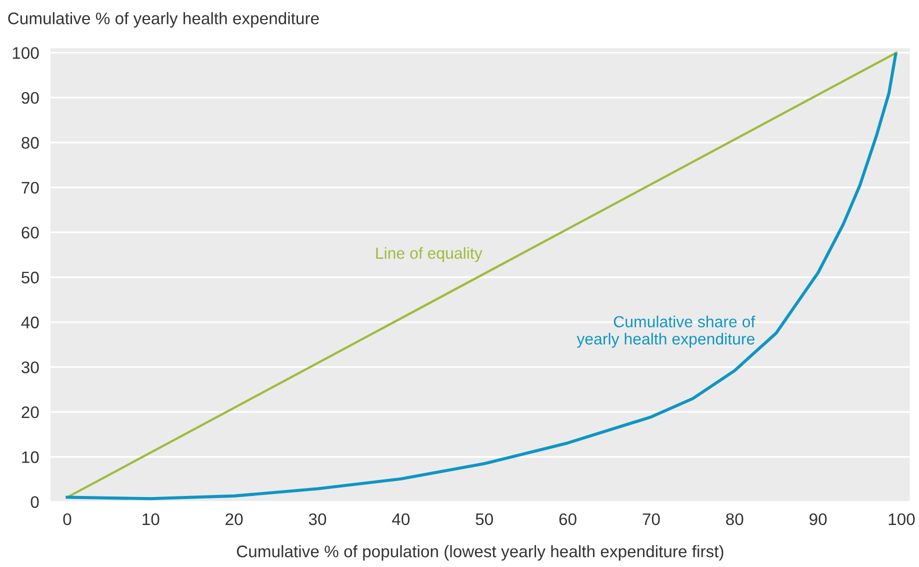 This screenshot has height=567, width=919. Describe the element at coordinates (401, 519) in the screenshot. I see `x-tick-label: 40` at that location.